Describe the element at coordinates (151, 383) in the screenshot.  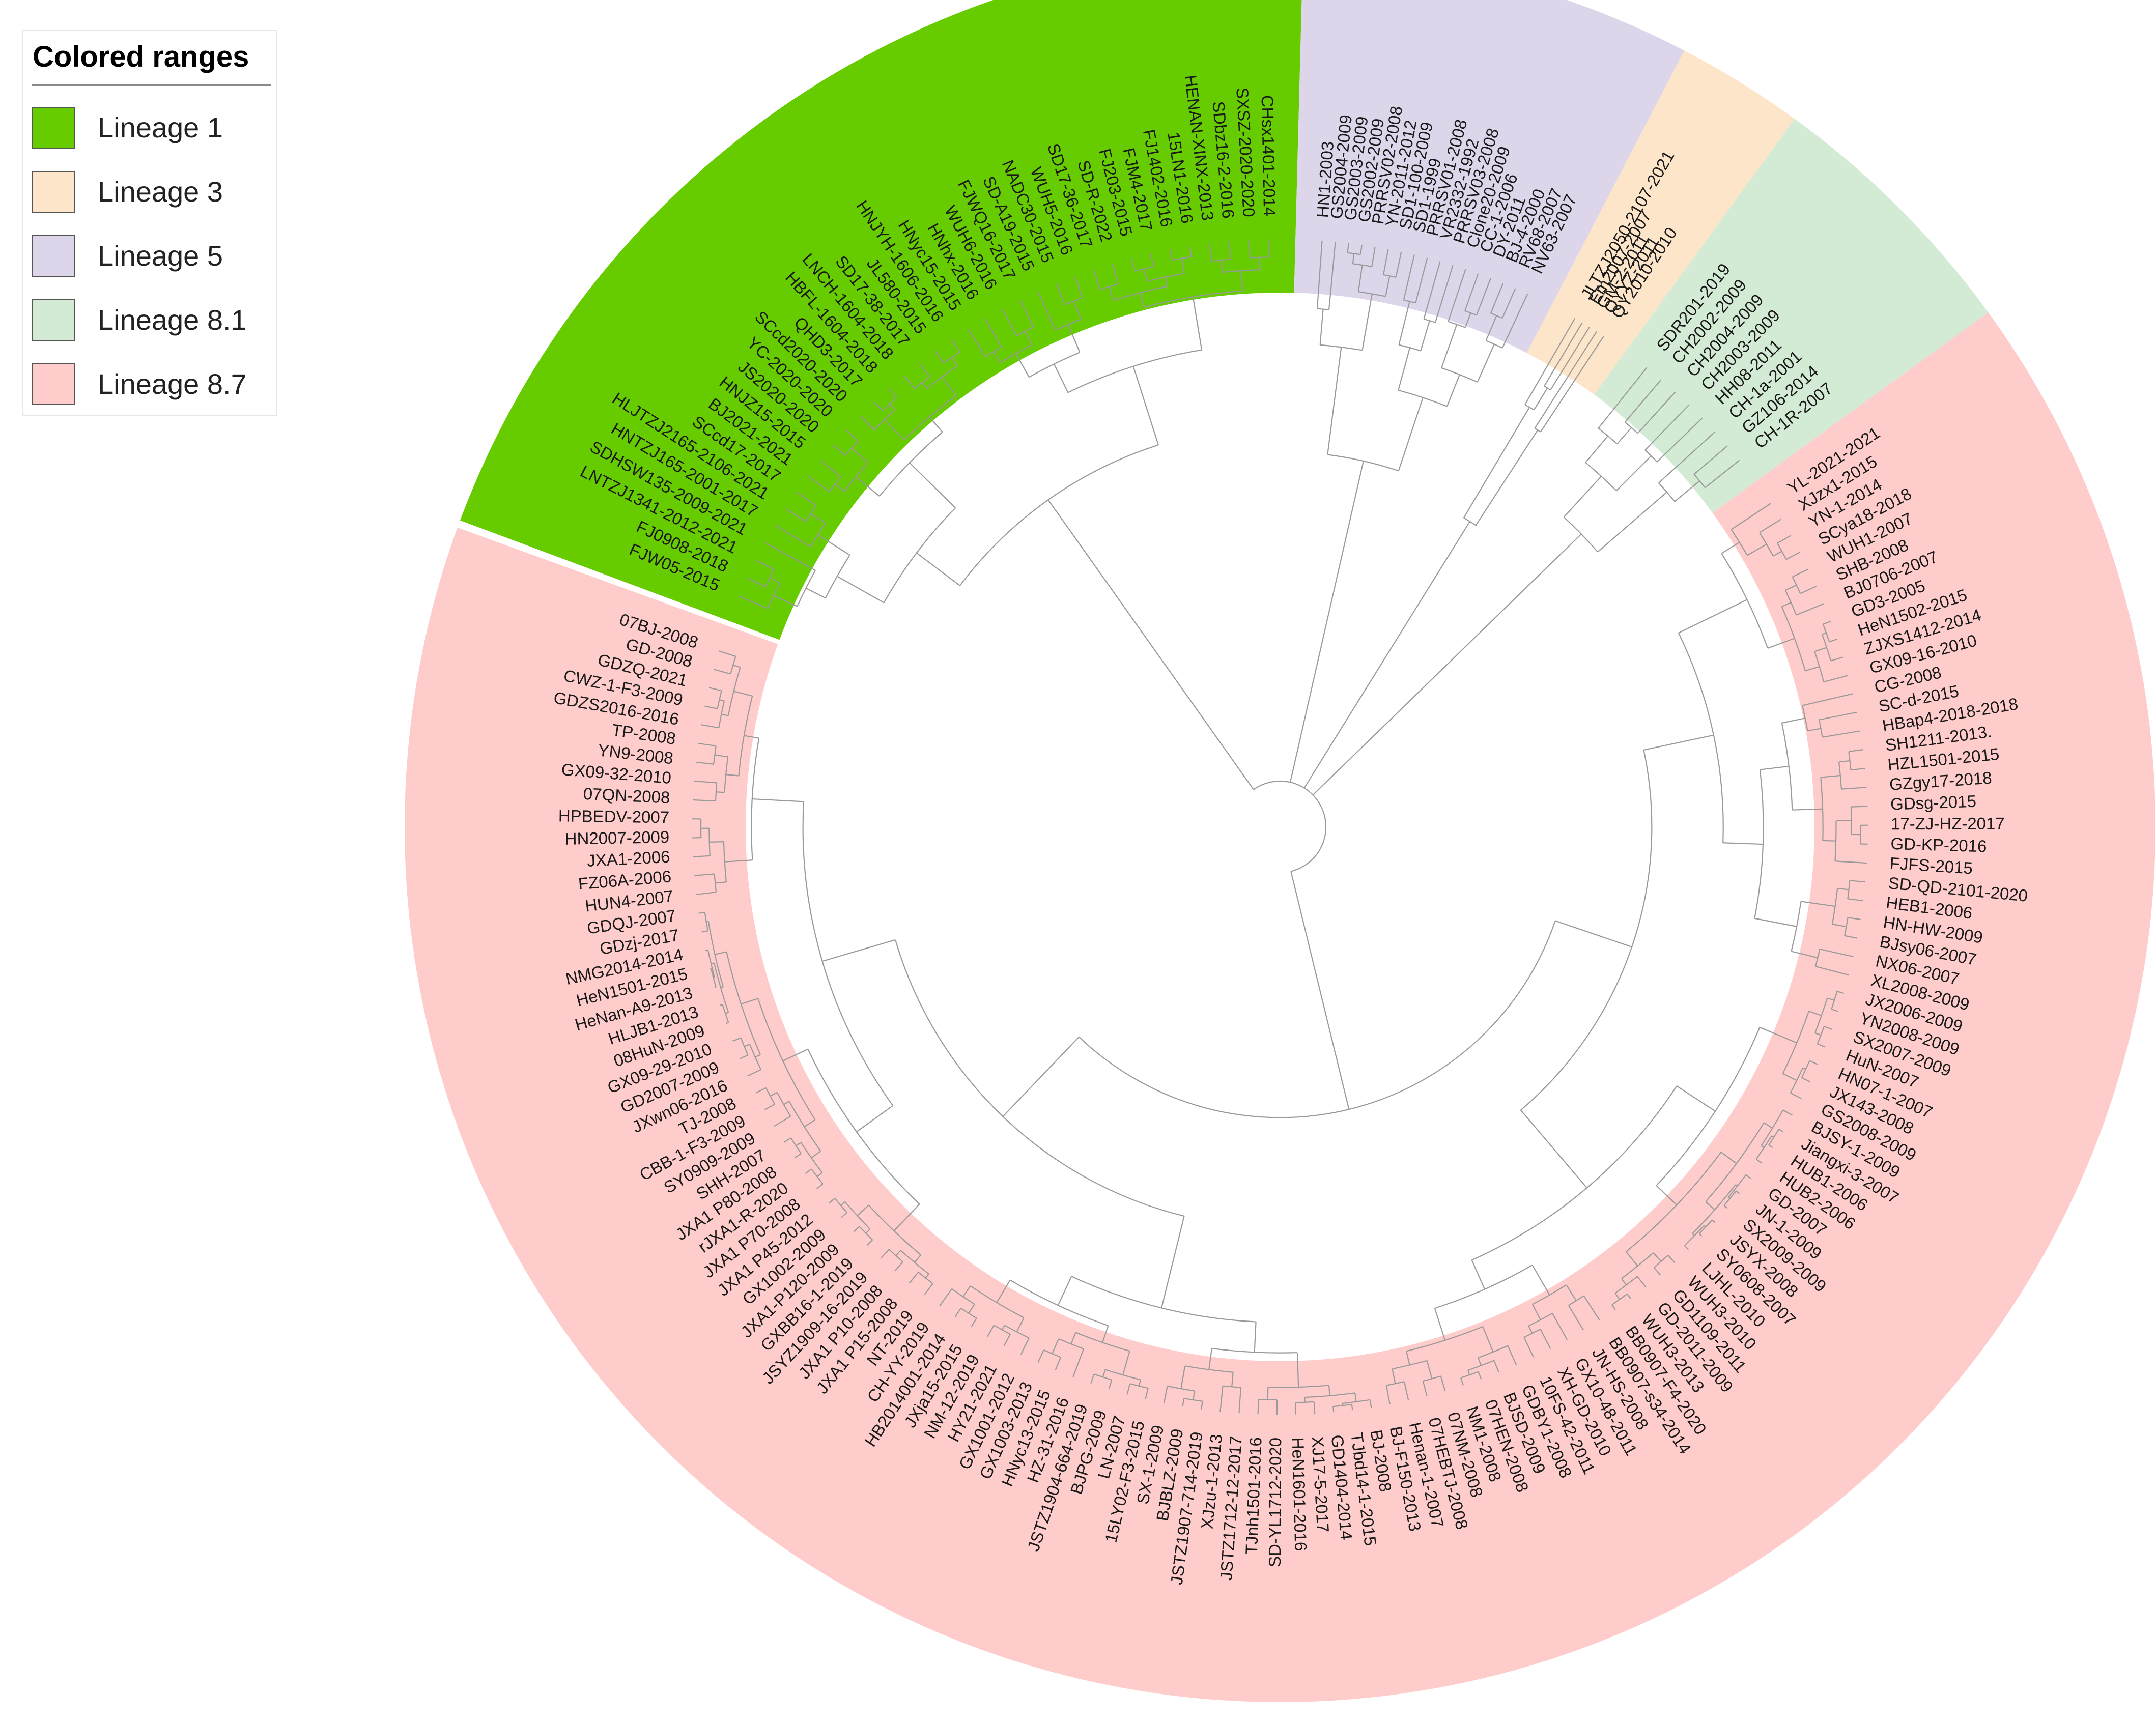
I see `legend-item-lineage-8-7: Lineage 8.7` at that location.